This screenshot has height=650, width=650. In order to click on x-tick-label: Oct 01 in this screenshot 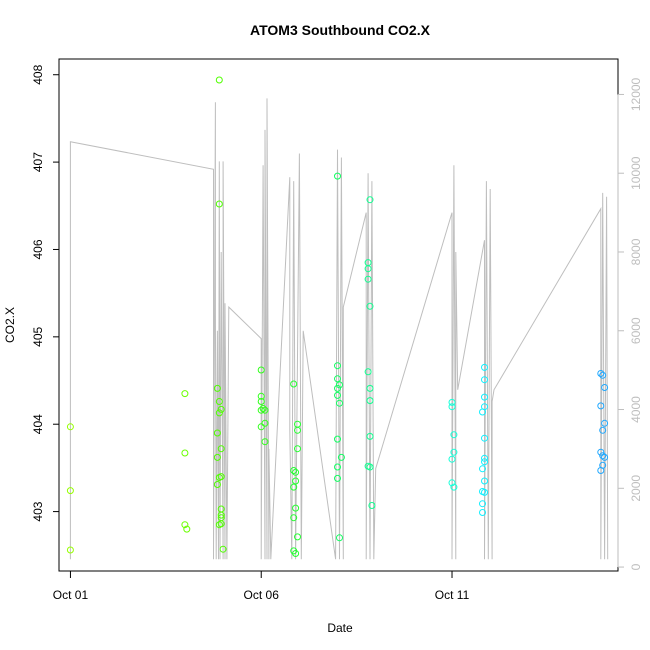, I will do `click(71, 595)`.